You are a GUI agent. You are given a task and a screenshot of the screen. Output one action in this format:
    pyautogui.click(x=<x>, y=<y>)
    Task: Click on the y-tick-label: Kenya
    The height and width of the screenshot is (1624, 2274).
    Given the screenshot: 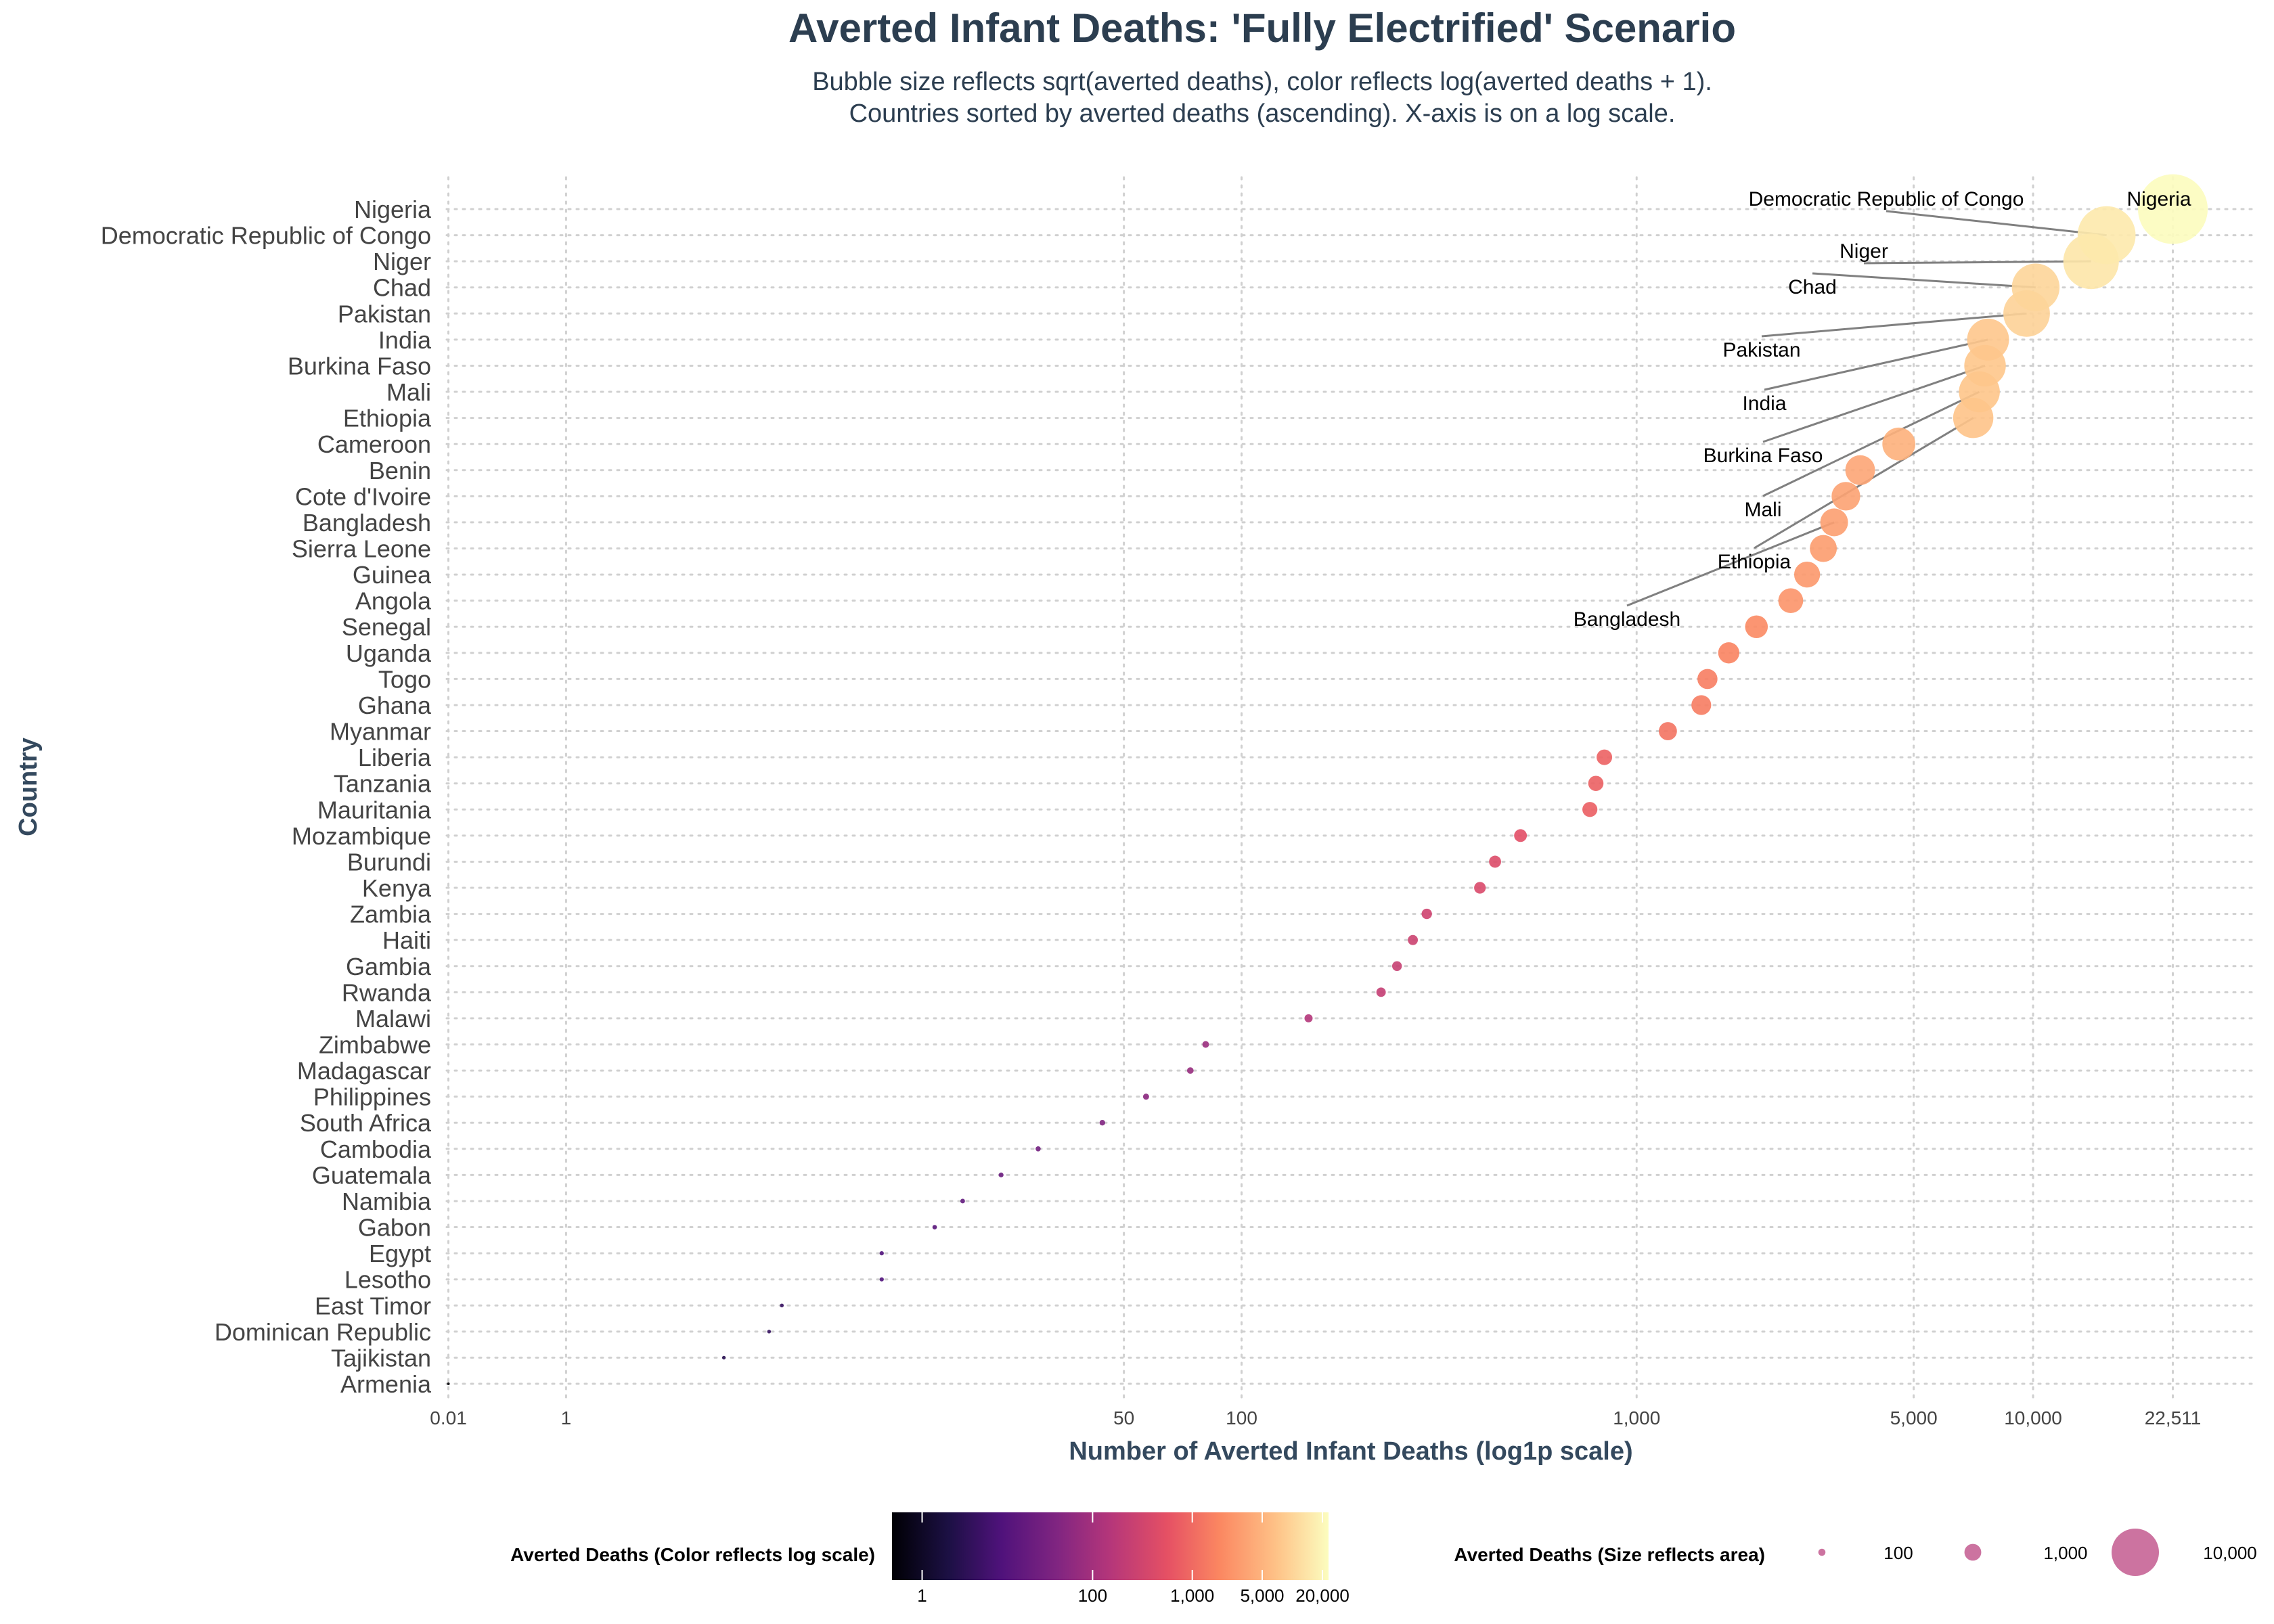 What is the action you would take?
    pyautogui.click(x=397, y=888)
    